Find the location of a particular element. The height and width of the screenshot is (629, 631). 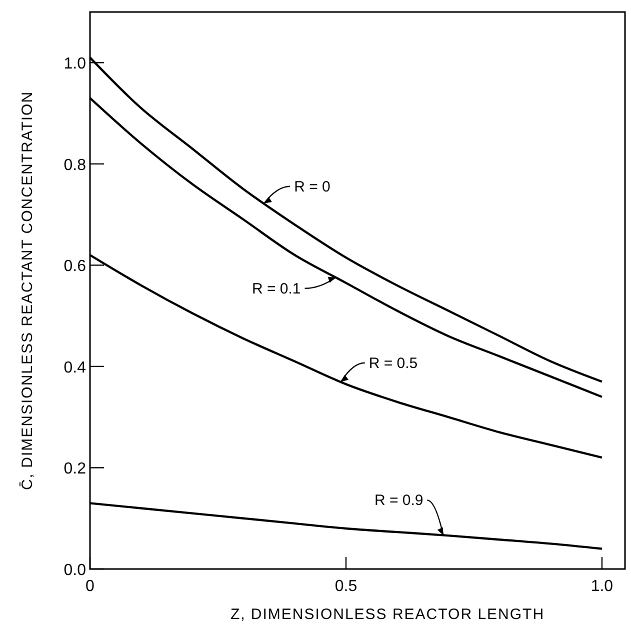

y-tick-label: 0.0 is located at coordinates (75, 570).